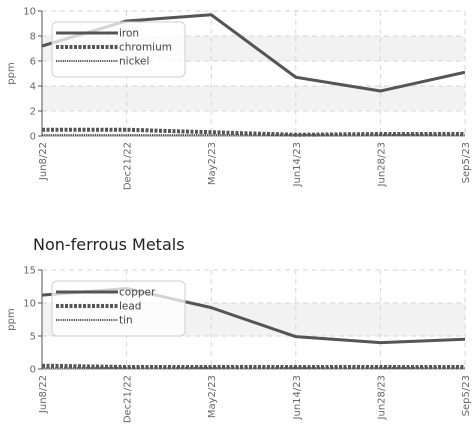 This screenshot has height=431, width=474. What do you see at coordinates (33, 337) in the screenshot?
I see `y-tick-label: 5` at bounding box center [33, 337].